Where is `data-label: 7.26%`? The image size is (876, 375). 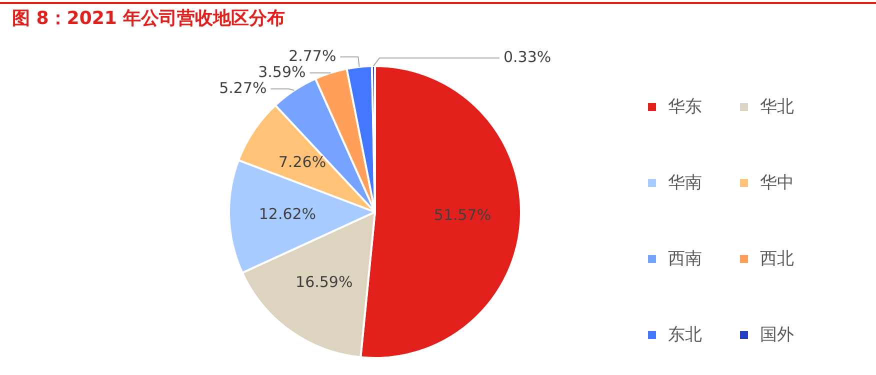 data-label: 7.26% is located at coordinates (302, 162).